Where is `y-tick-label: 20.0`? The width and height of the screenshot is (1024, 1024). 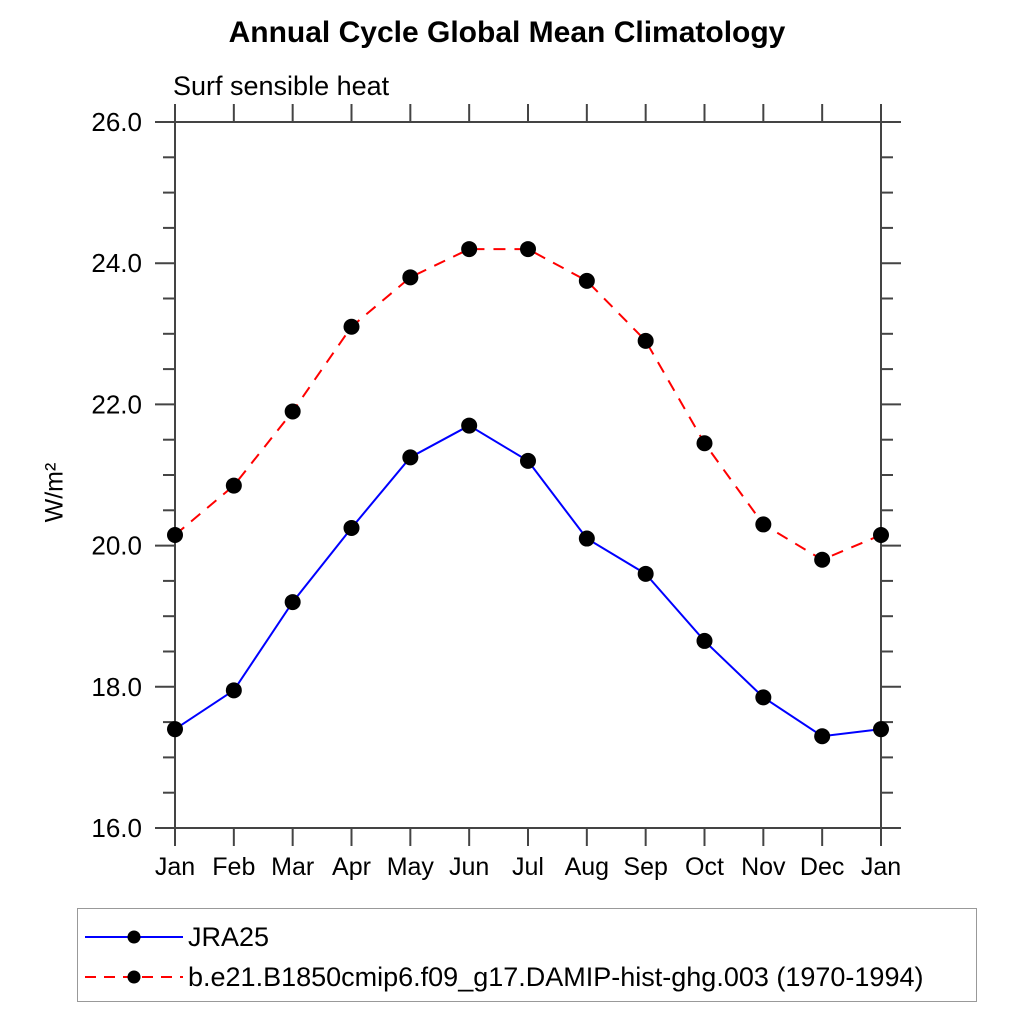
y-tick-label: 20.0 is located at coordinates (116, 546).